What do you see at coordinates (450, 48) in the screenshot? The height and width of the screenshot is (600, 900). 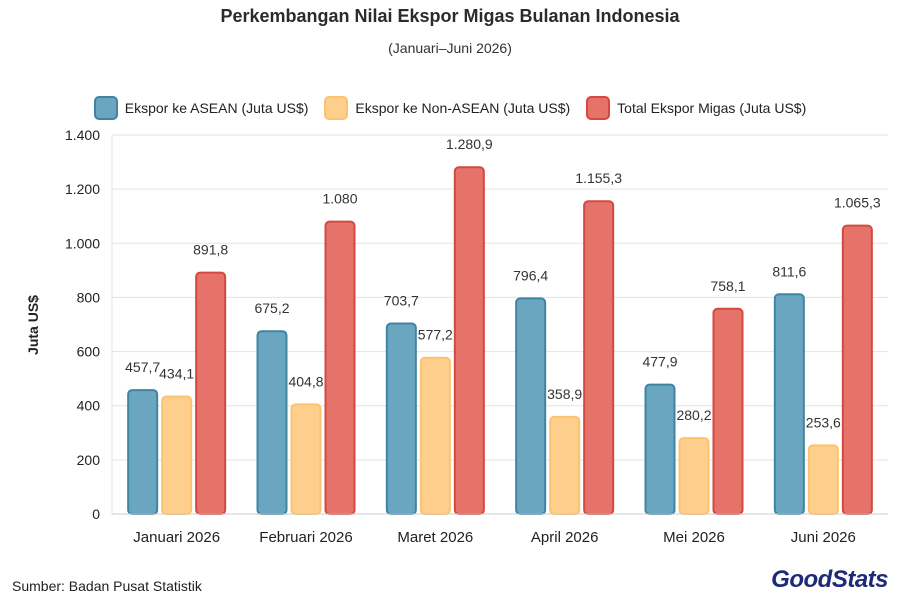 I see `chart-subtitle: (Januari–Juni 2026)` at bounding box center [450, 48].